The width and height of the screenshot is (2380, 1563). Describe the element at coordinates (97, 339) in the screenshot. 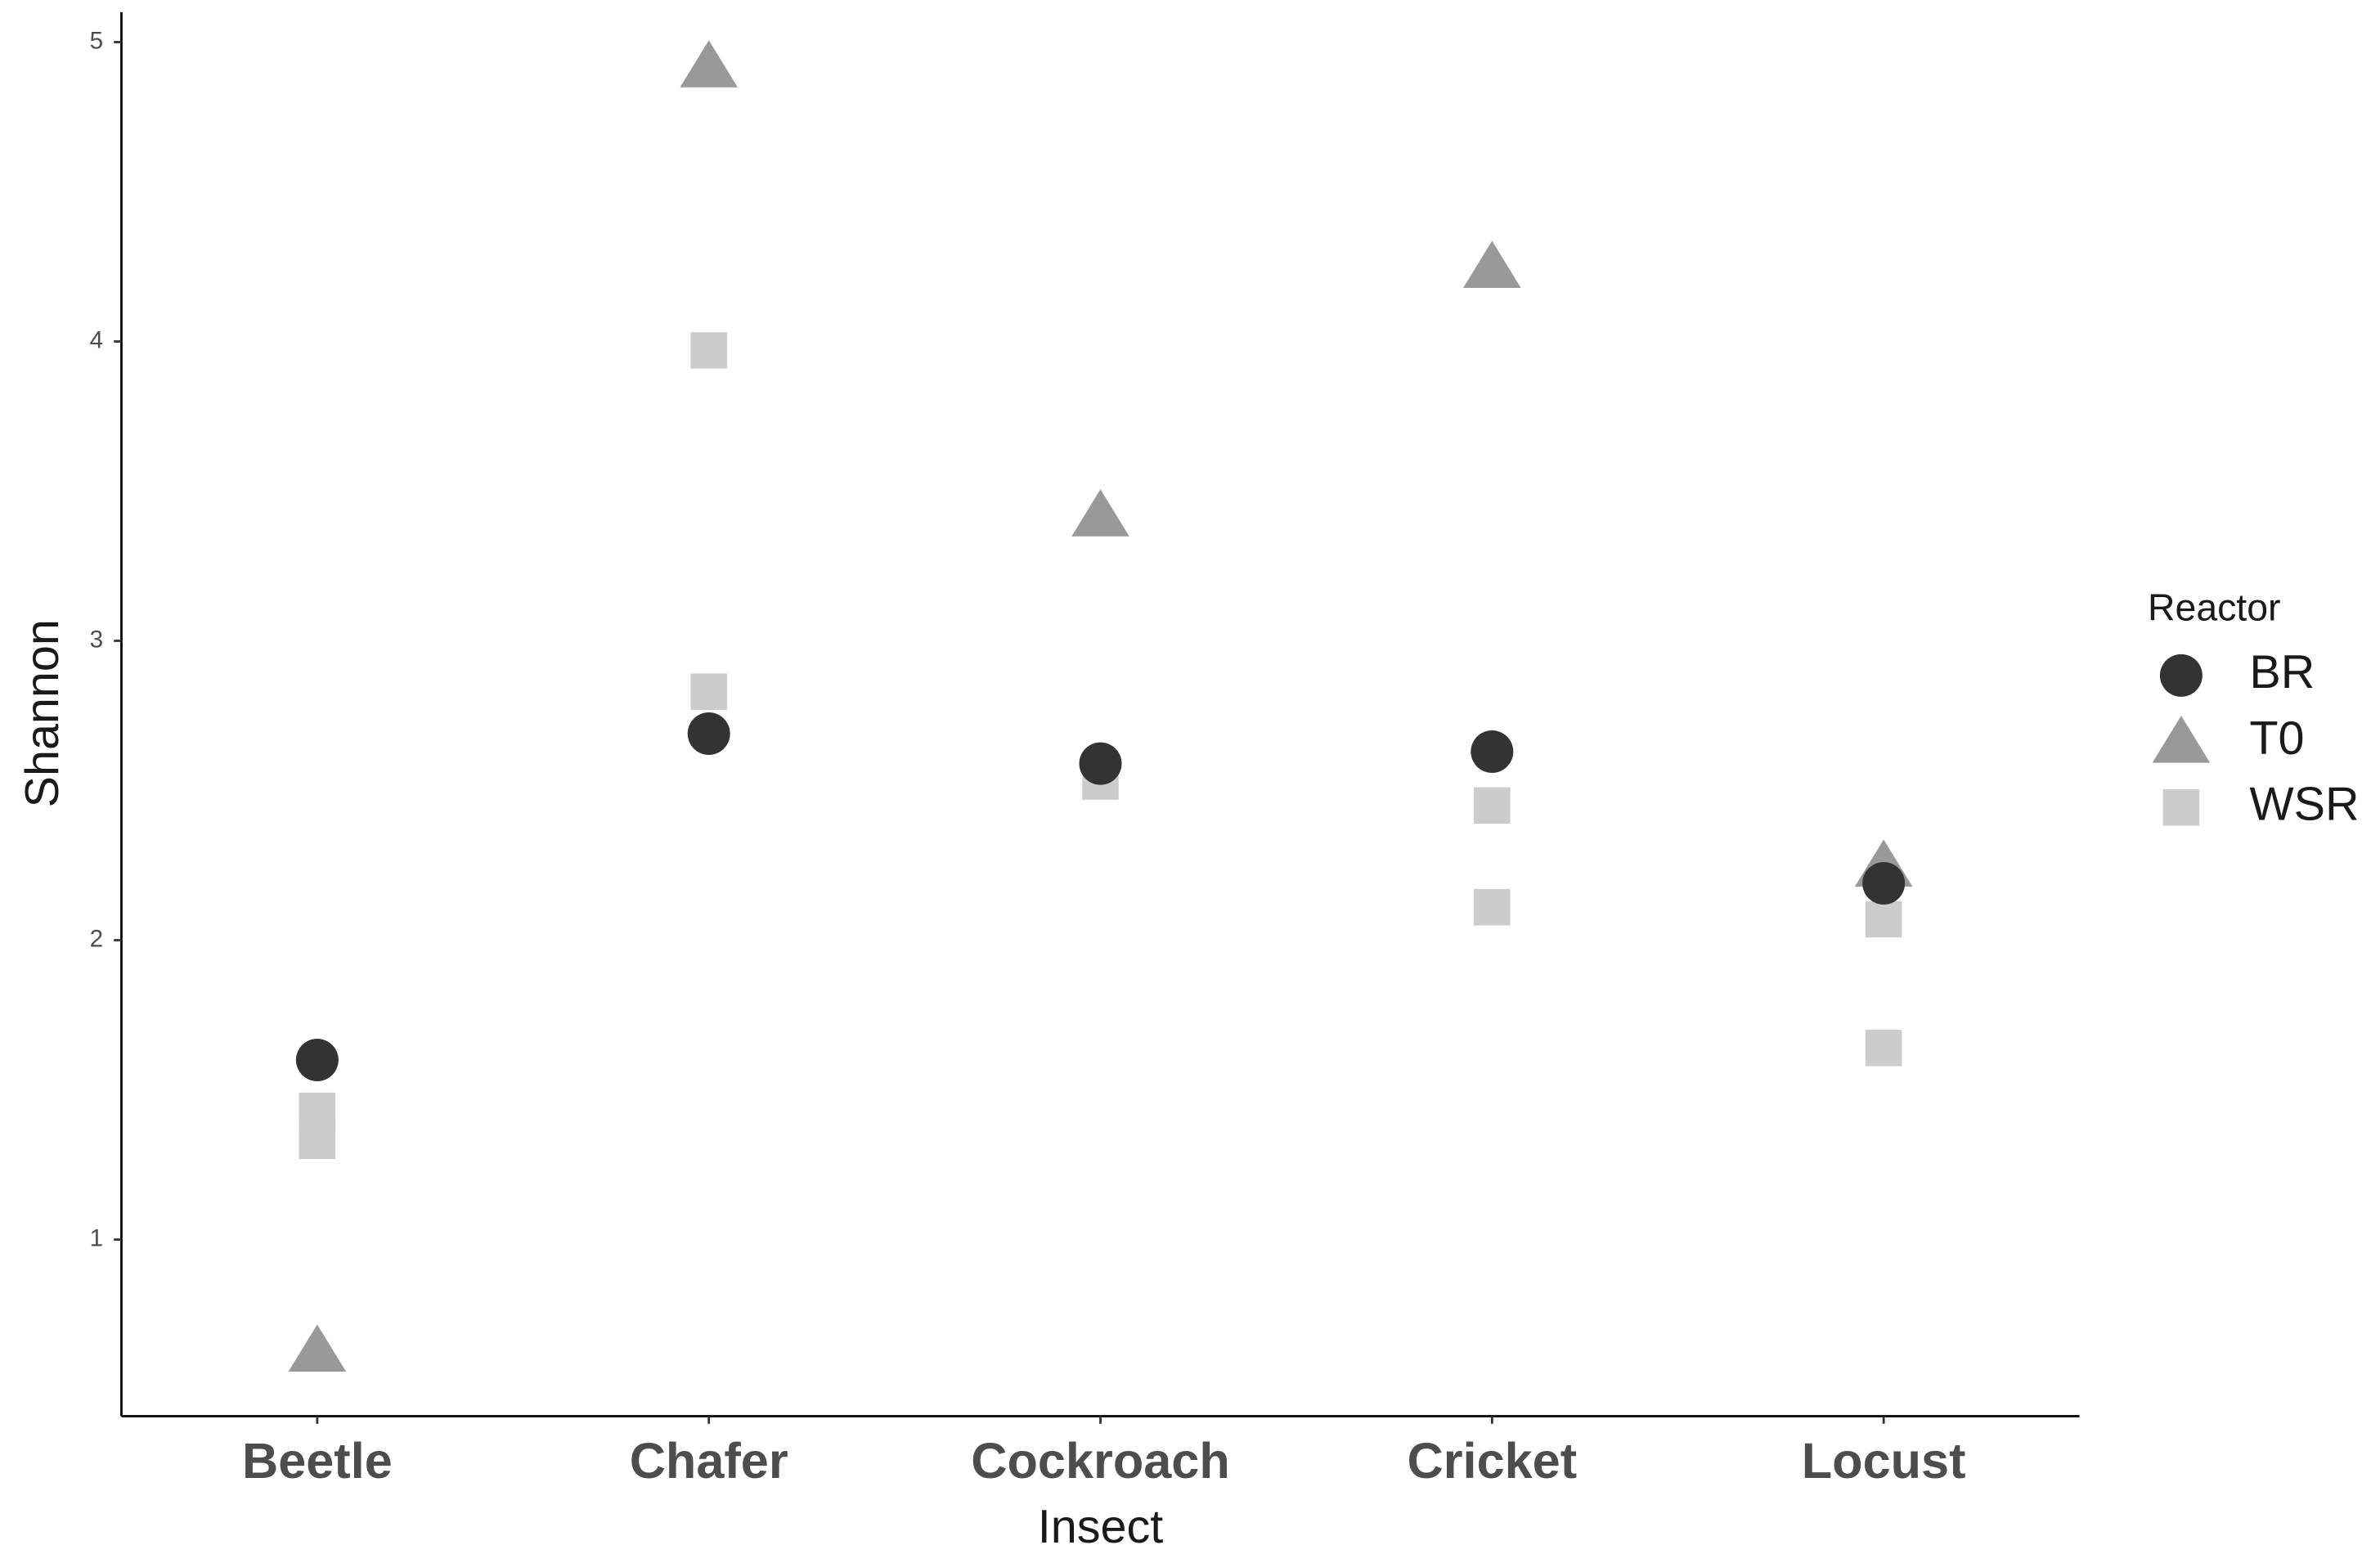

I see `y-tick-label: 4` at that location.